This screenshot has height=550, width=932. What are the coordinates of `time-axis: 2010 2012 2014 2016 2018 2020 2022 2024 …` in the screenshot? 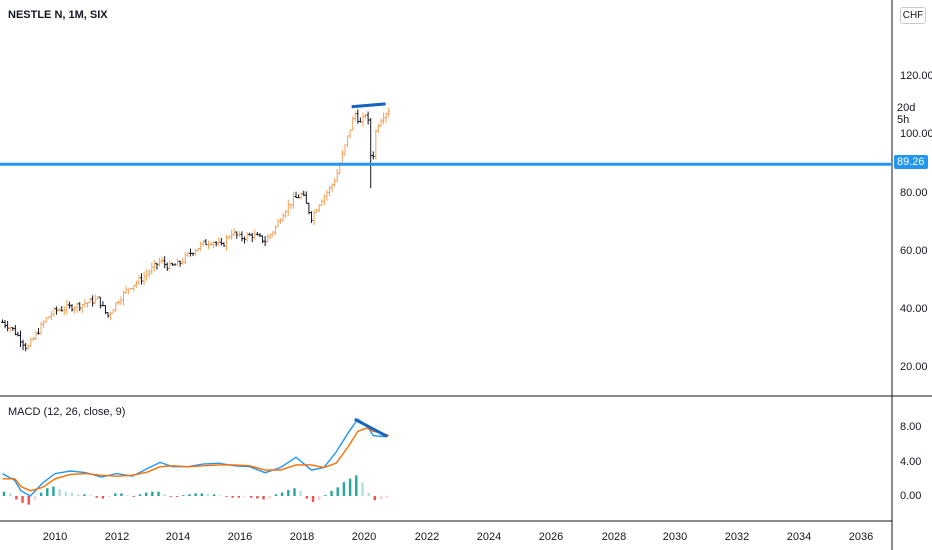 It's located at (458, 537).